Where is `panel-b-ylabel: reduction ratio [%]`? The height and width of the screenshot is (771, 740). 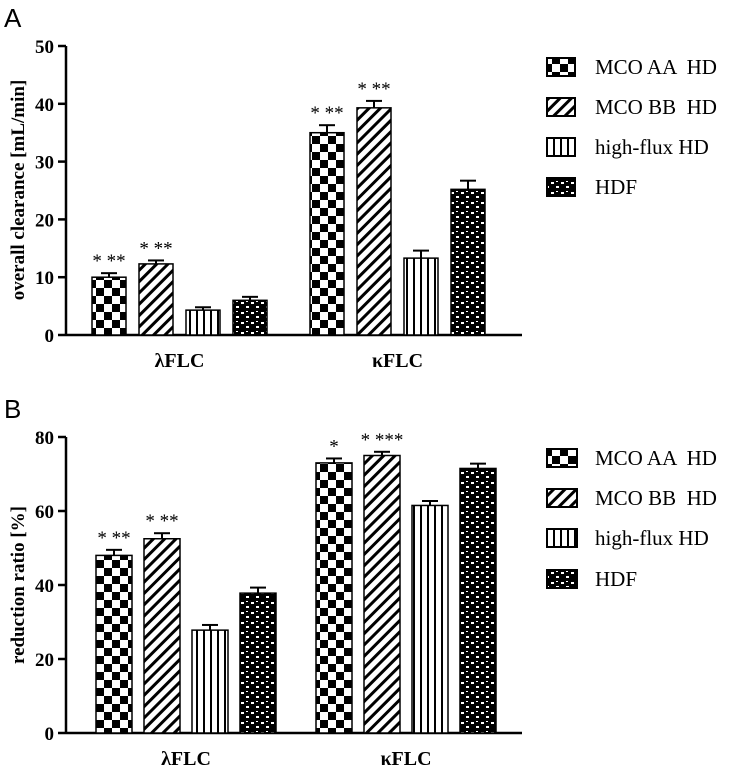 panel-b-ylabel: reduction ratio [%] is located at coordinates (18, 585).